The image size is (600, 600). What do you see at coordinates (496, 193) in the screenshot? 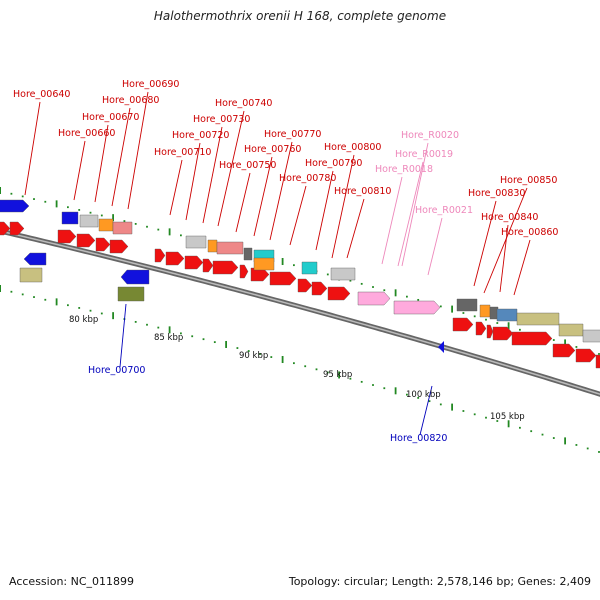
I see `gene-label: Hore_00830` at bounding box center [496, 193].